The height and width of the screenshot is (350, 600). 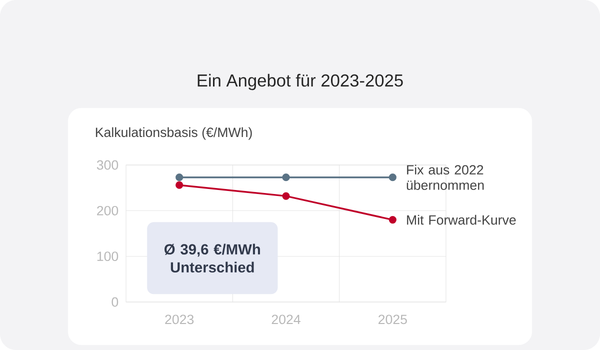 I want to click on y-tick-label: 300, so click(x=107, y=165).